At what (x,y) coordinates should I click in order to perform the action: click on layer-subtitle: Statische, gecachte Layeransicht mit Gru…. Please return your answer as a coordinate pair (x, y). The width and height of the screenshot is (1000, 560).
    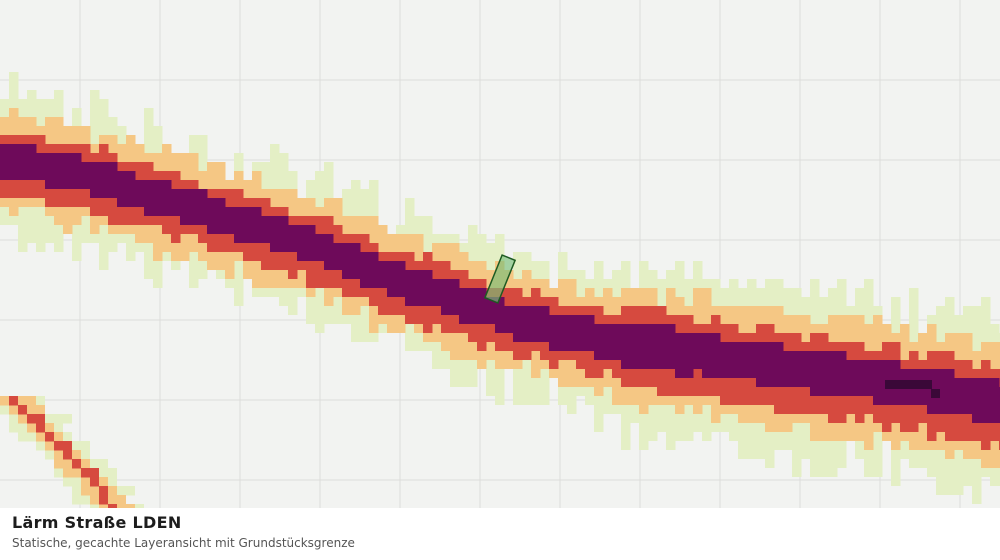
    Looking at the image, I should click on (183, 543).